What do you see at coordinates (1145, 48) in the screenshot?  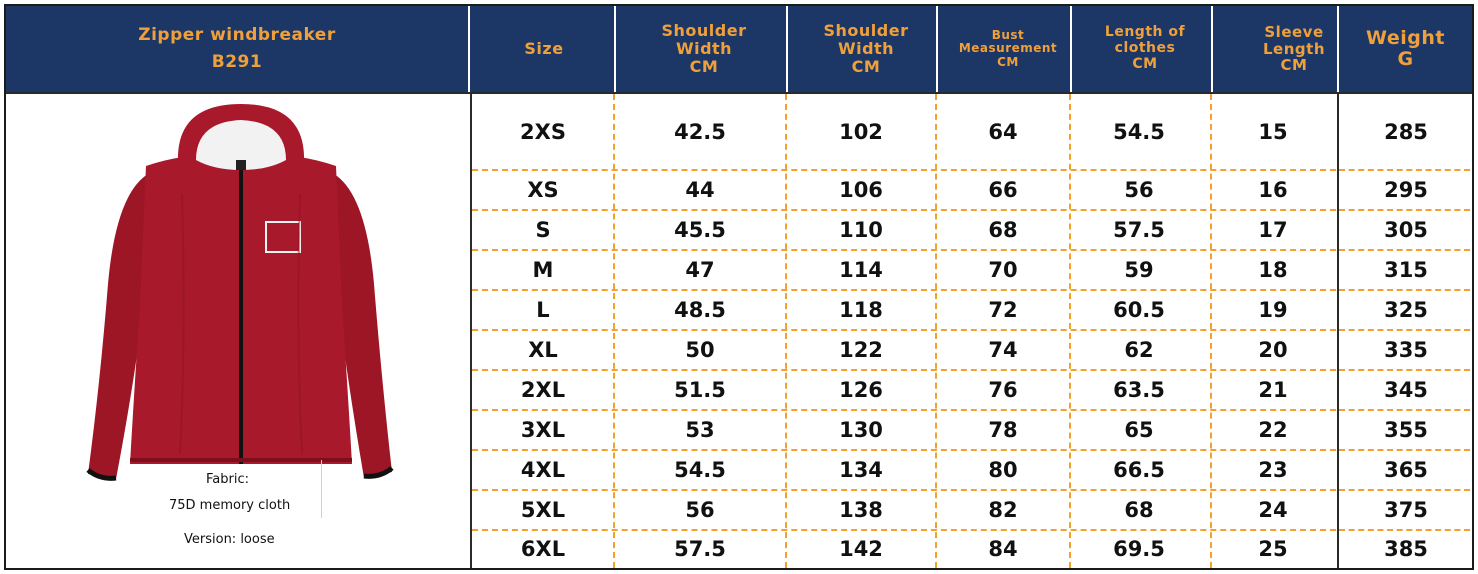 I see `header-length: Length of clothes CM` at bounding box center [1145, 48].